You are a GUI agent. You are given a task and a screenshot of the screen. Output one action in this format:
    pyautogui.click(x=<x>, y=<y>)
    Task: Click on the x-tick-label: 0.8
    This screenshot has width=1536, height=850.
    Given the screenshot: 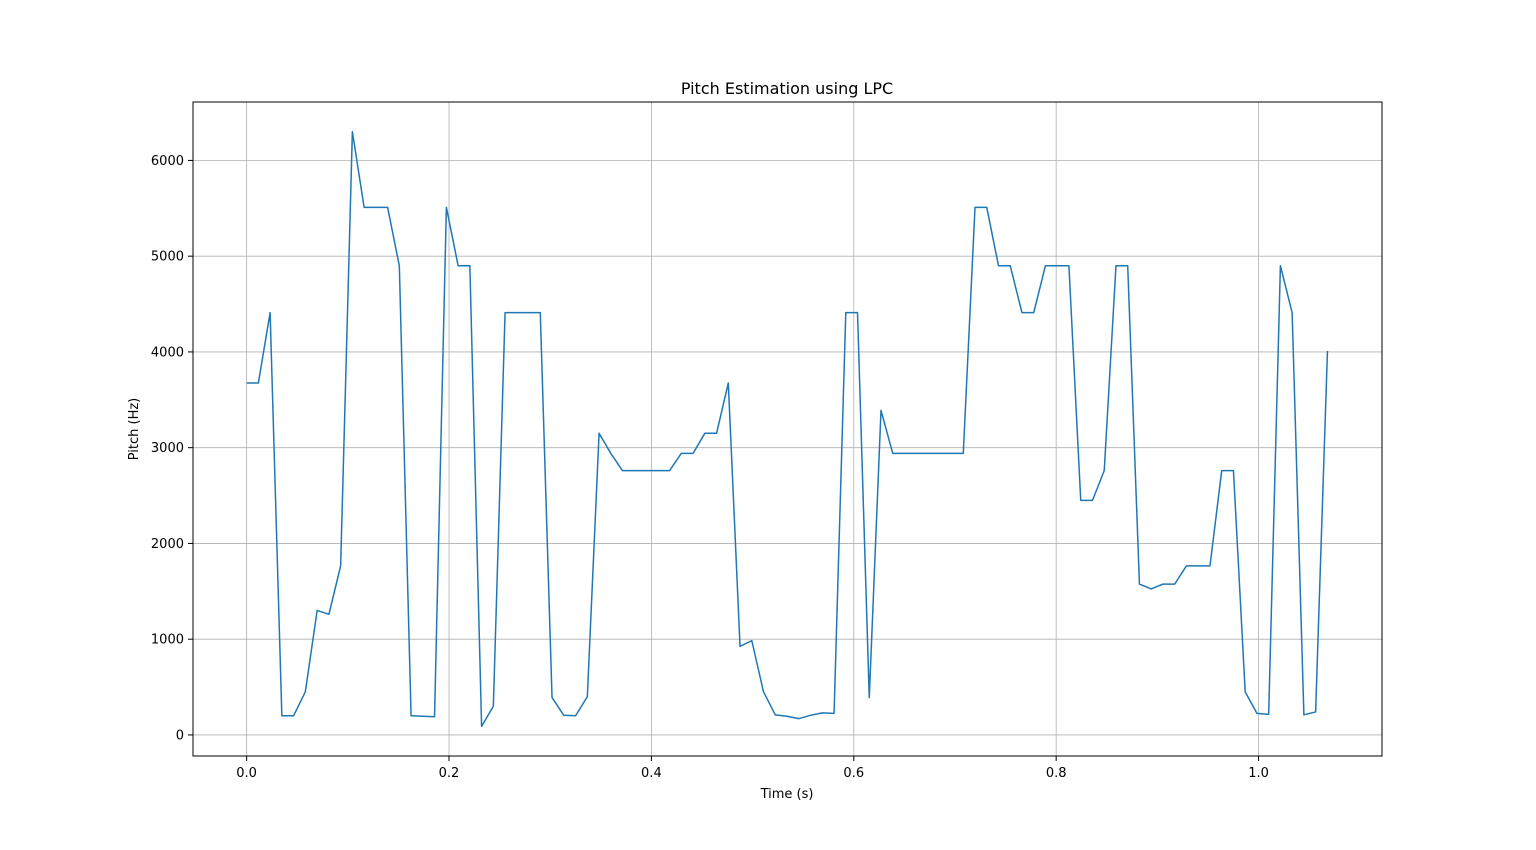 What is the action you would take?
    pyautogui.click(x=1056, y=773)
    